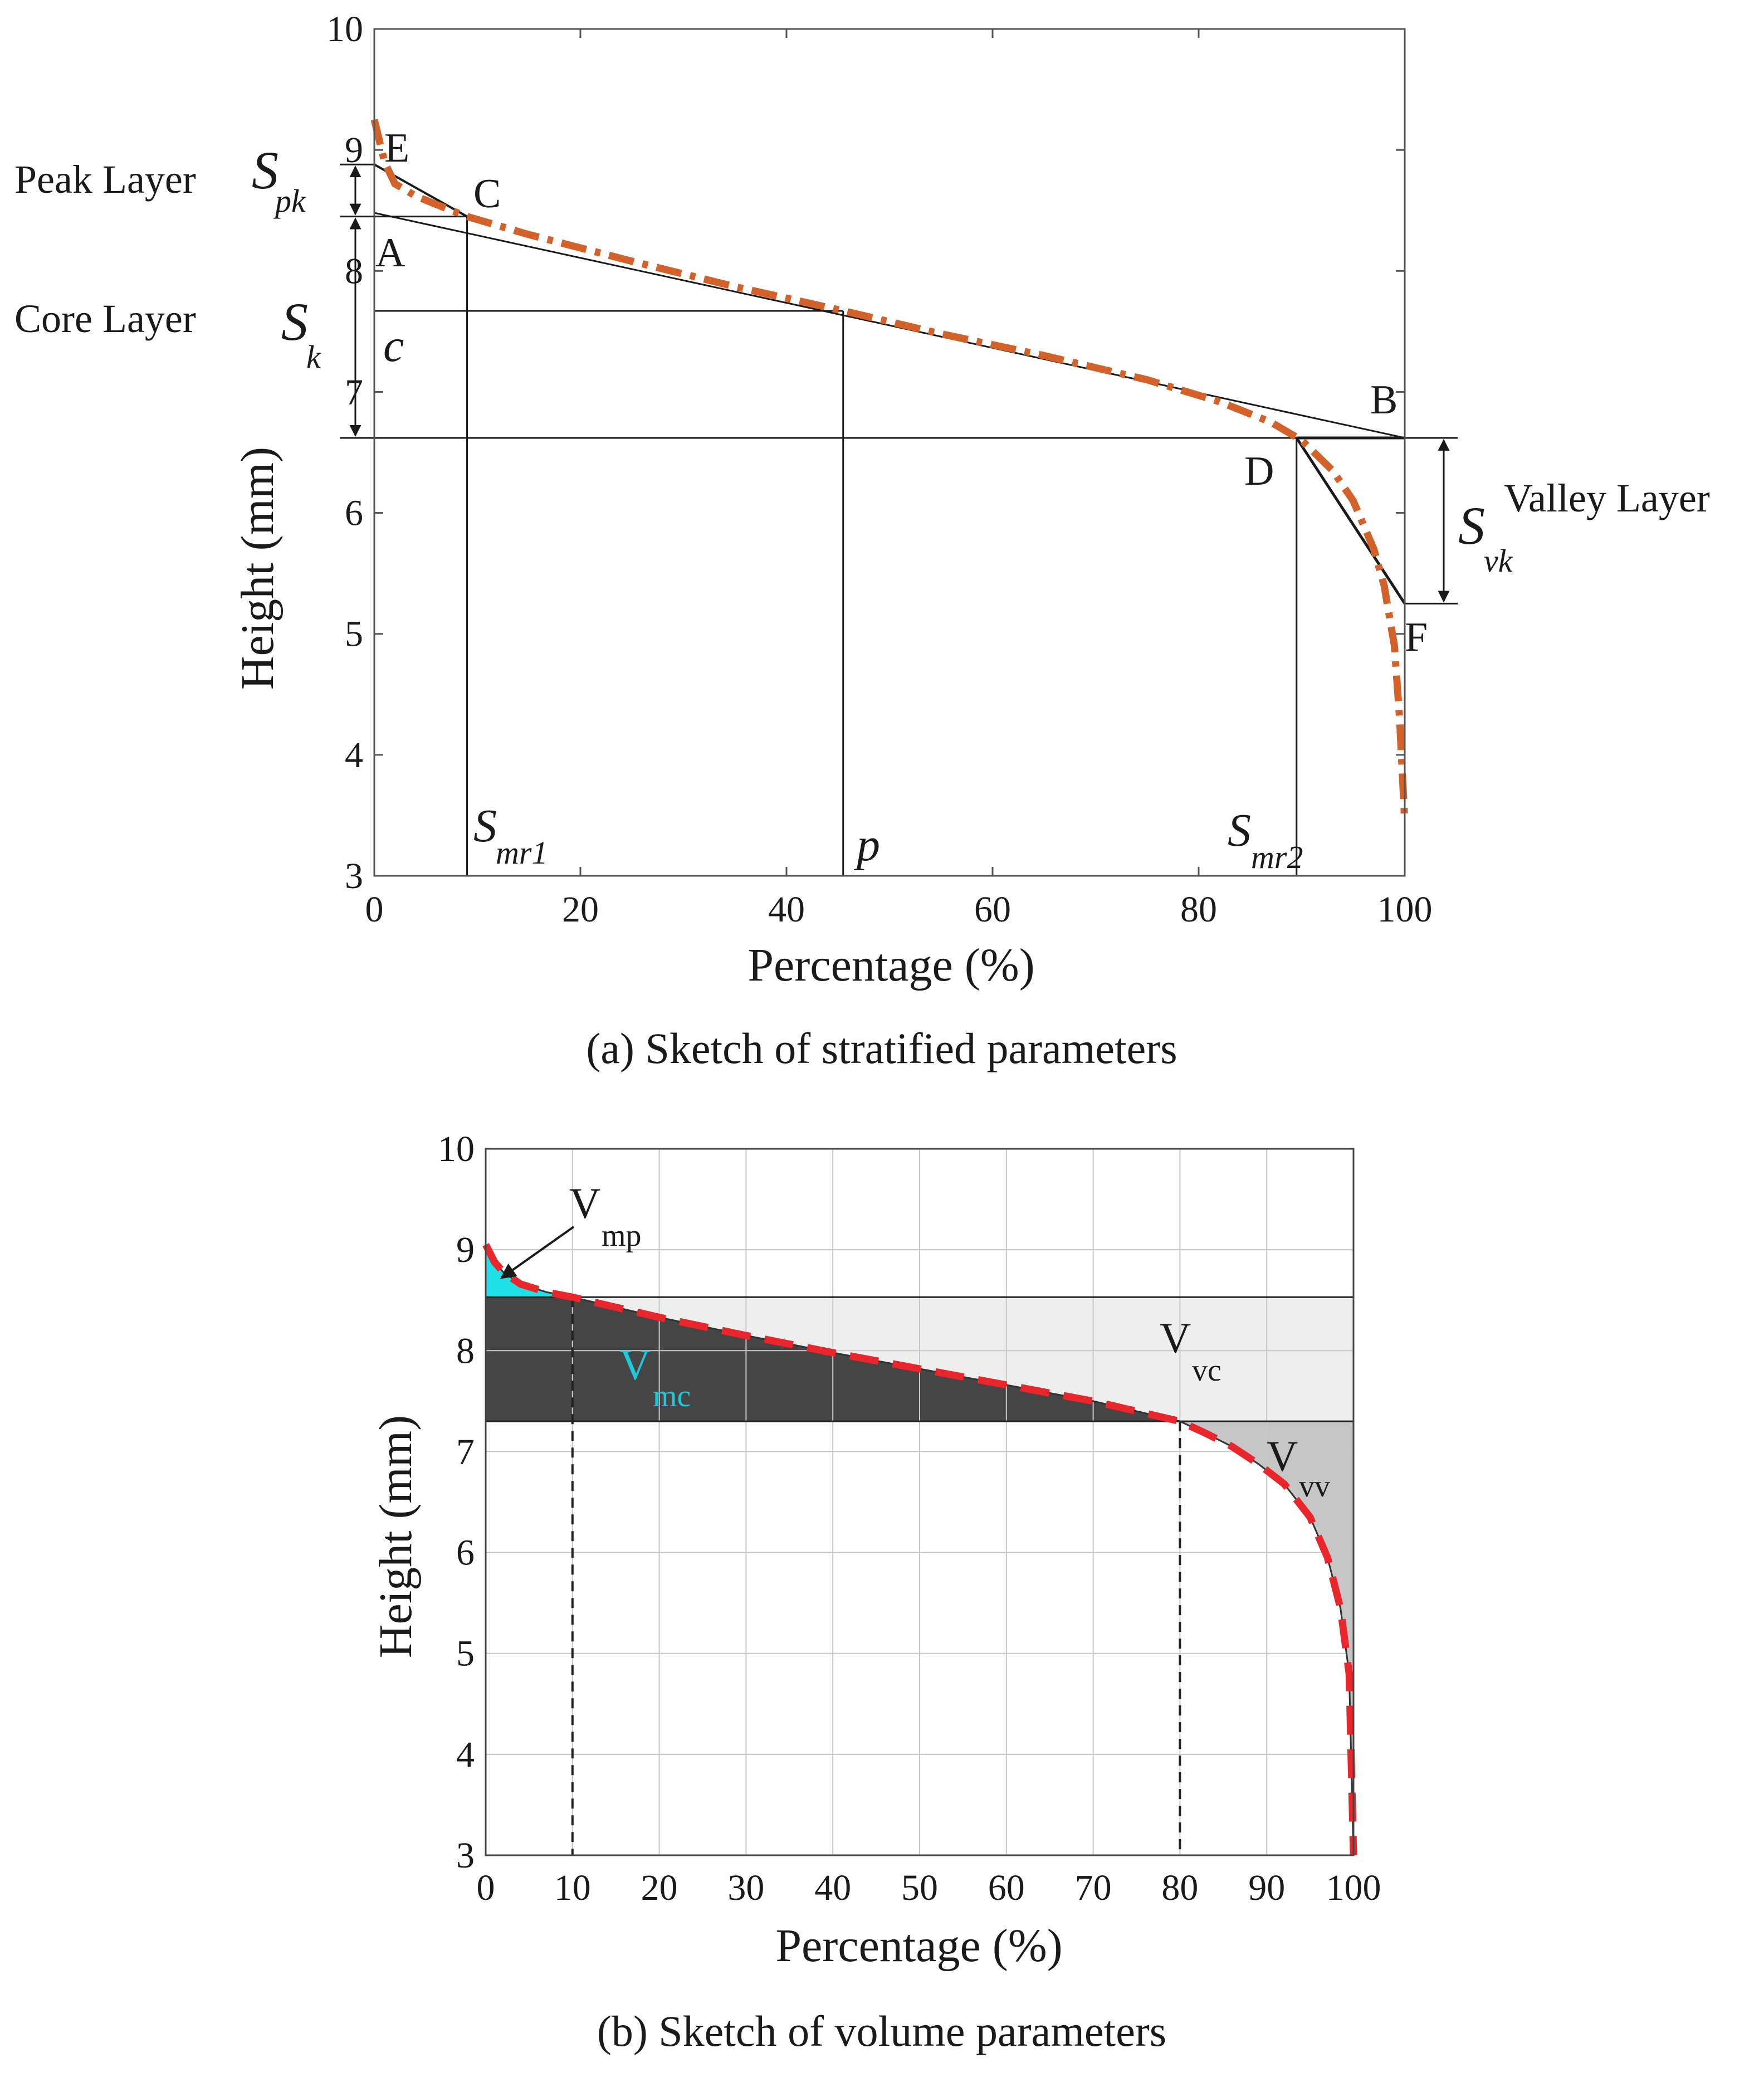 The height and width of the screenshot is (2077, 1764). Describe the element at coordinates (289, 201) in the screenshot. I see `spk-sub: pk` at that location.